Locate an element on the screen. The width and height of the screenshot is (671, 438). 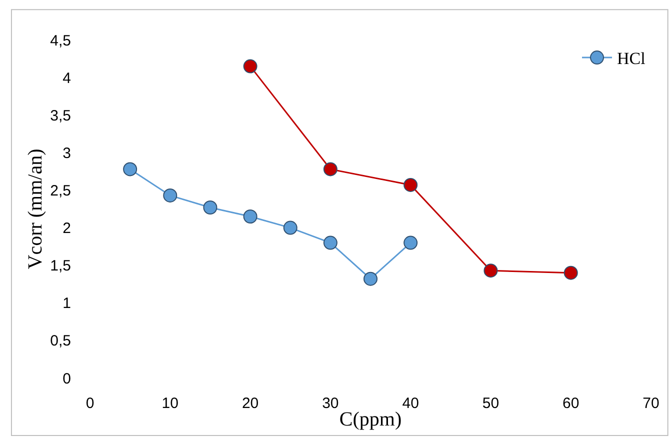
x-tick-label: 60 is located at coordinates (571, 403).